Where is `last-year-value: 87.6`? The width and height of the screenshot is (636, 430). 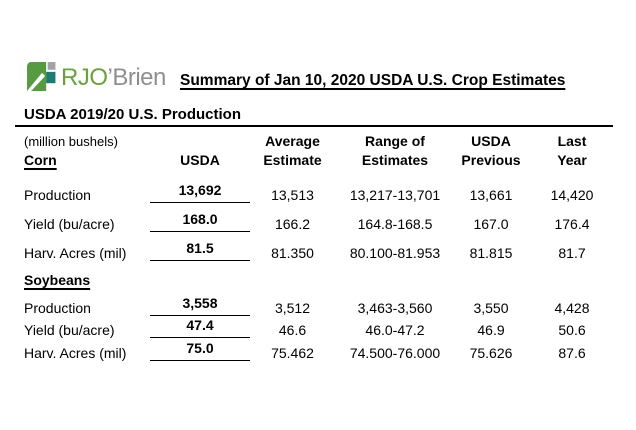 last-year-value: 87.6 is located at coordinates (572, 353).